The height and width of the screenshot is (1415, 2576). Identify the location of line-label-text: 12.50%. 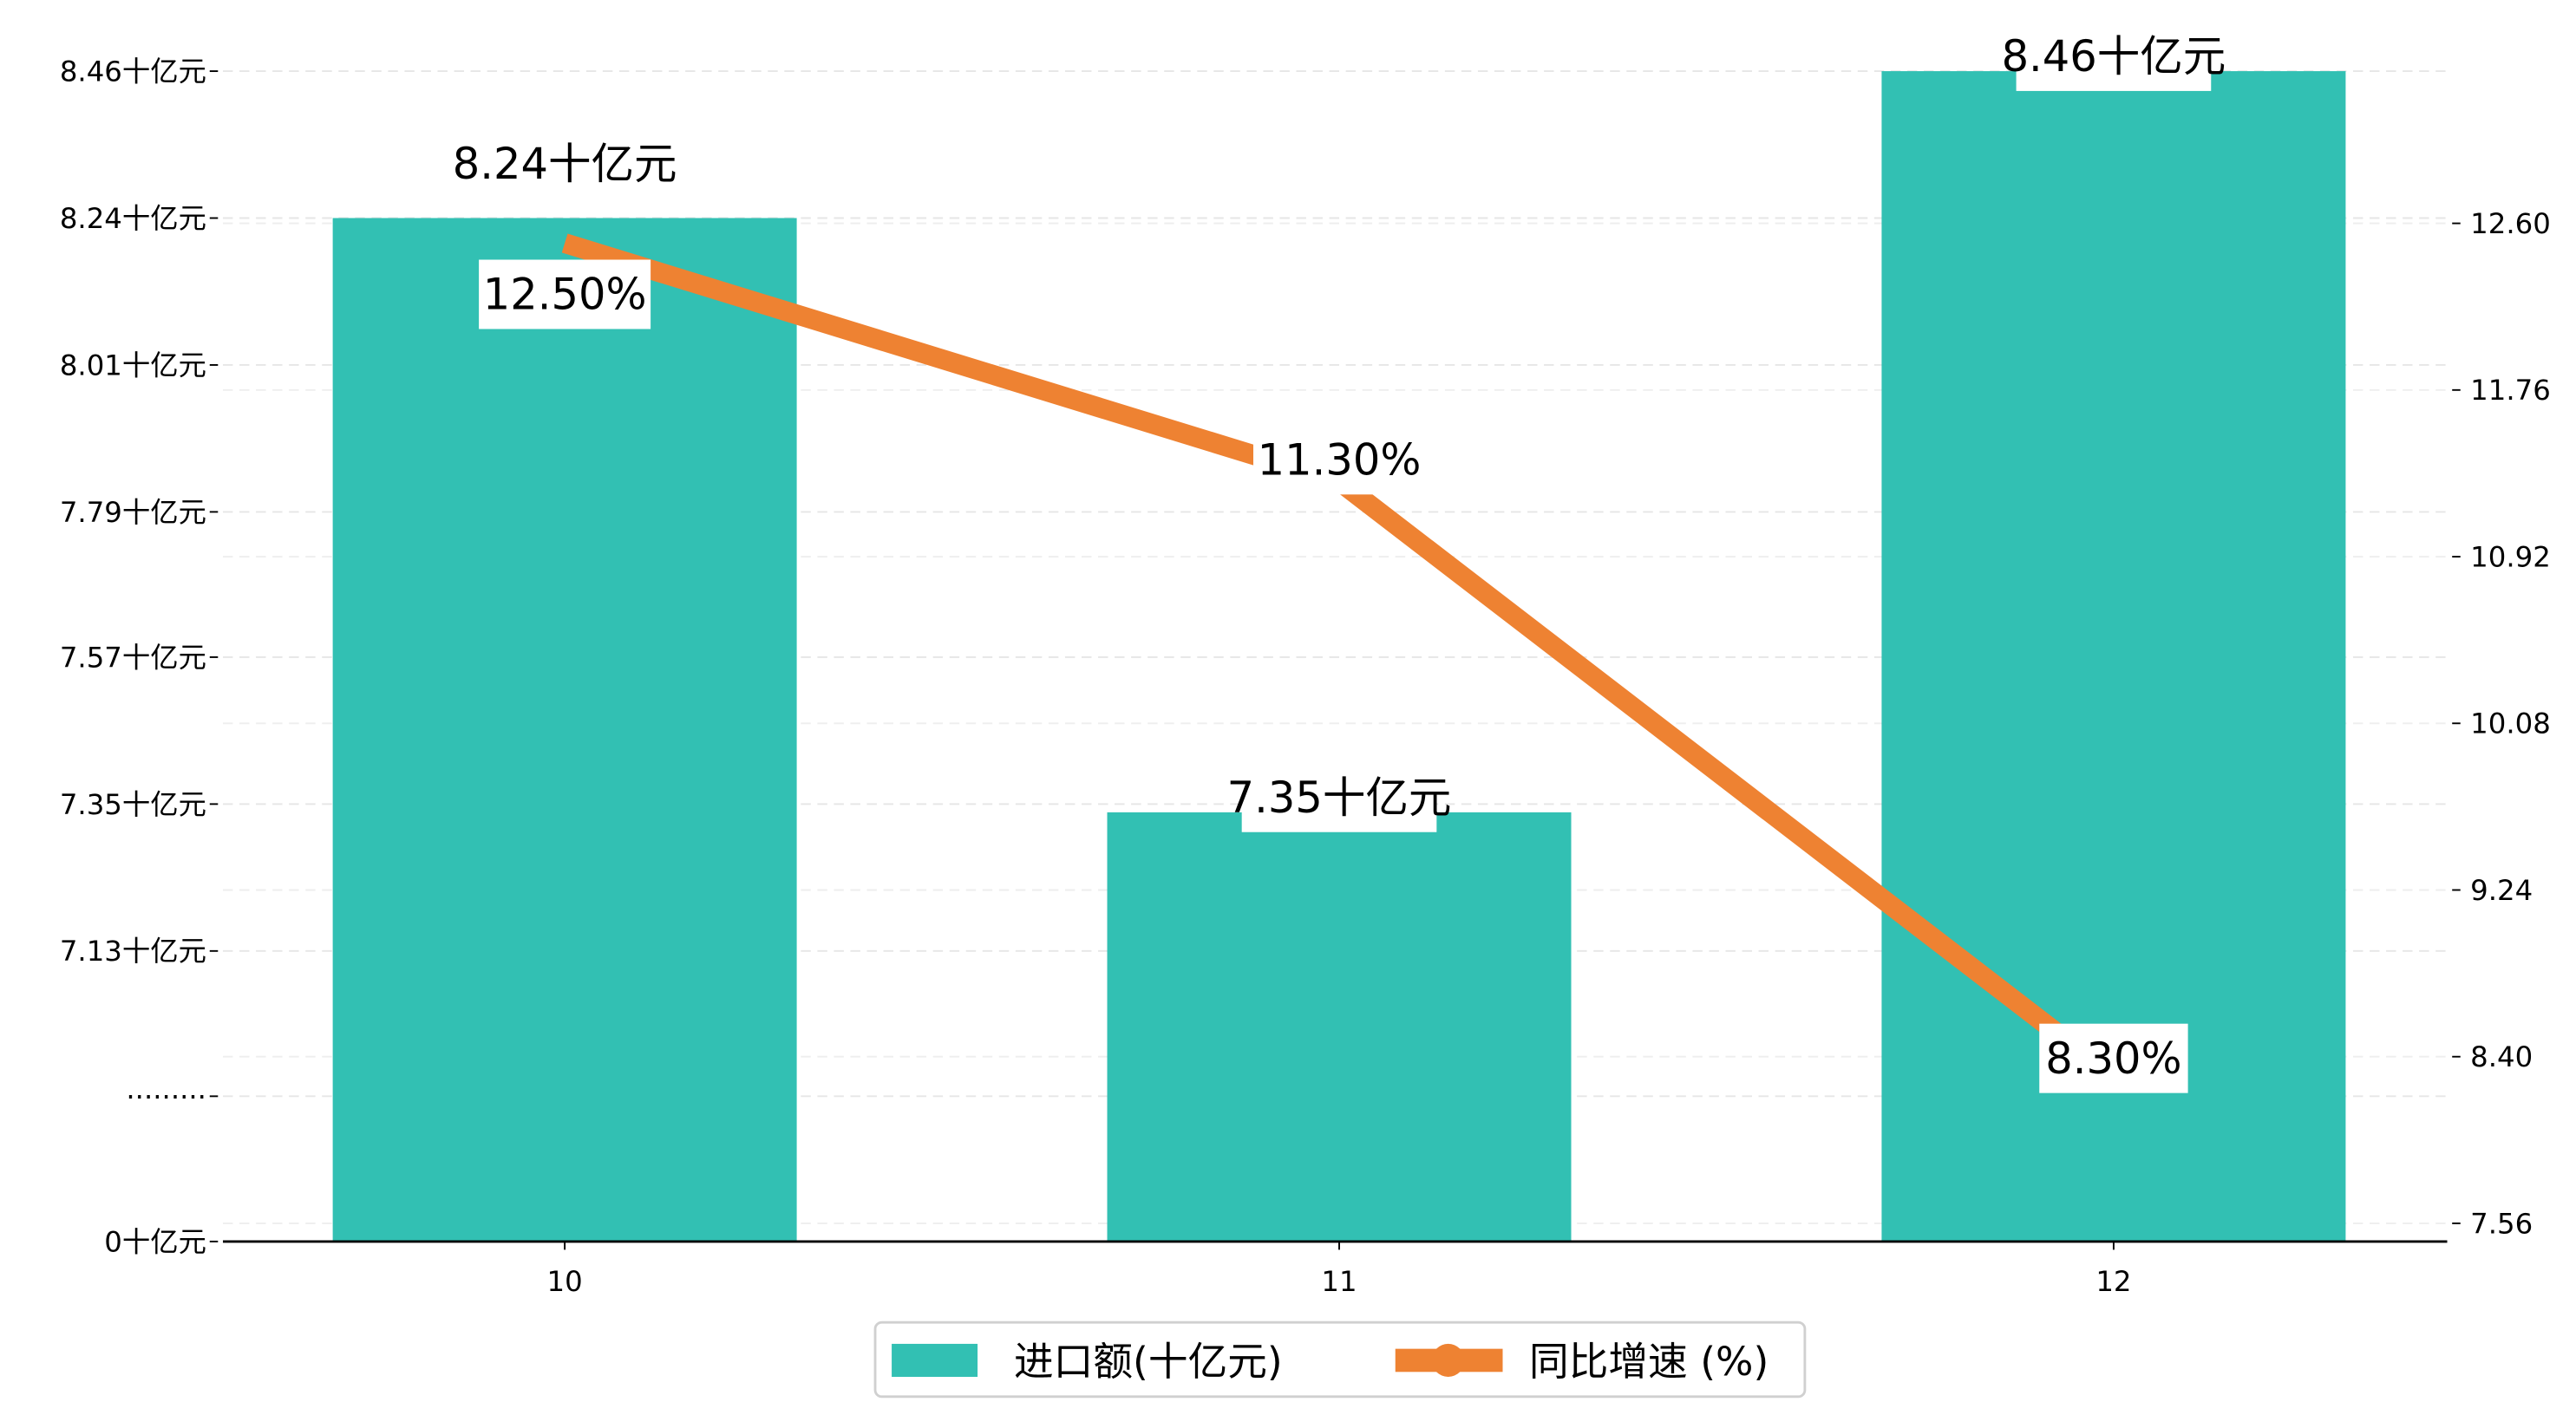
(565, 295).